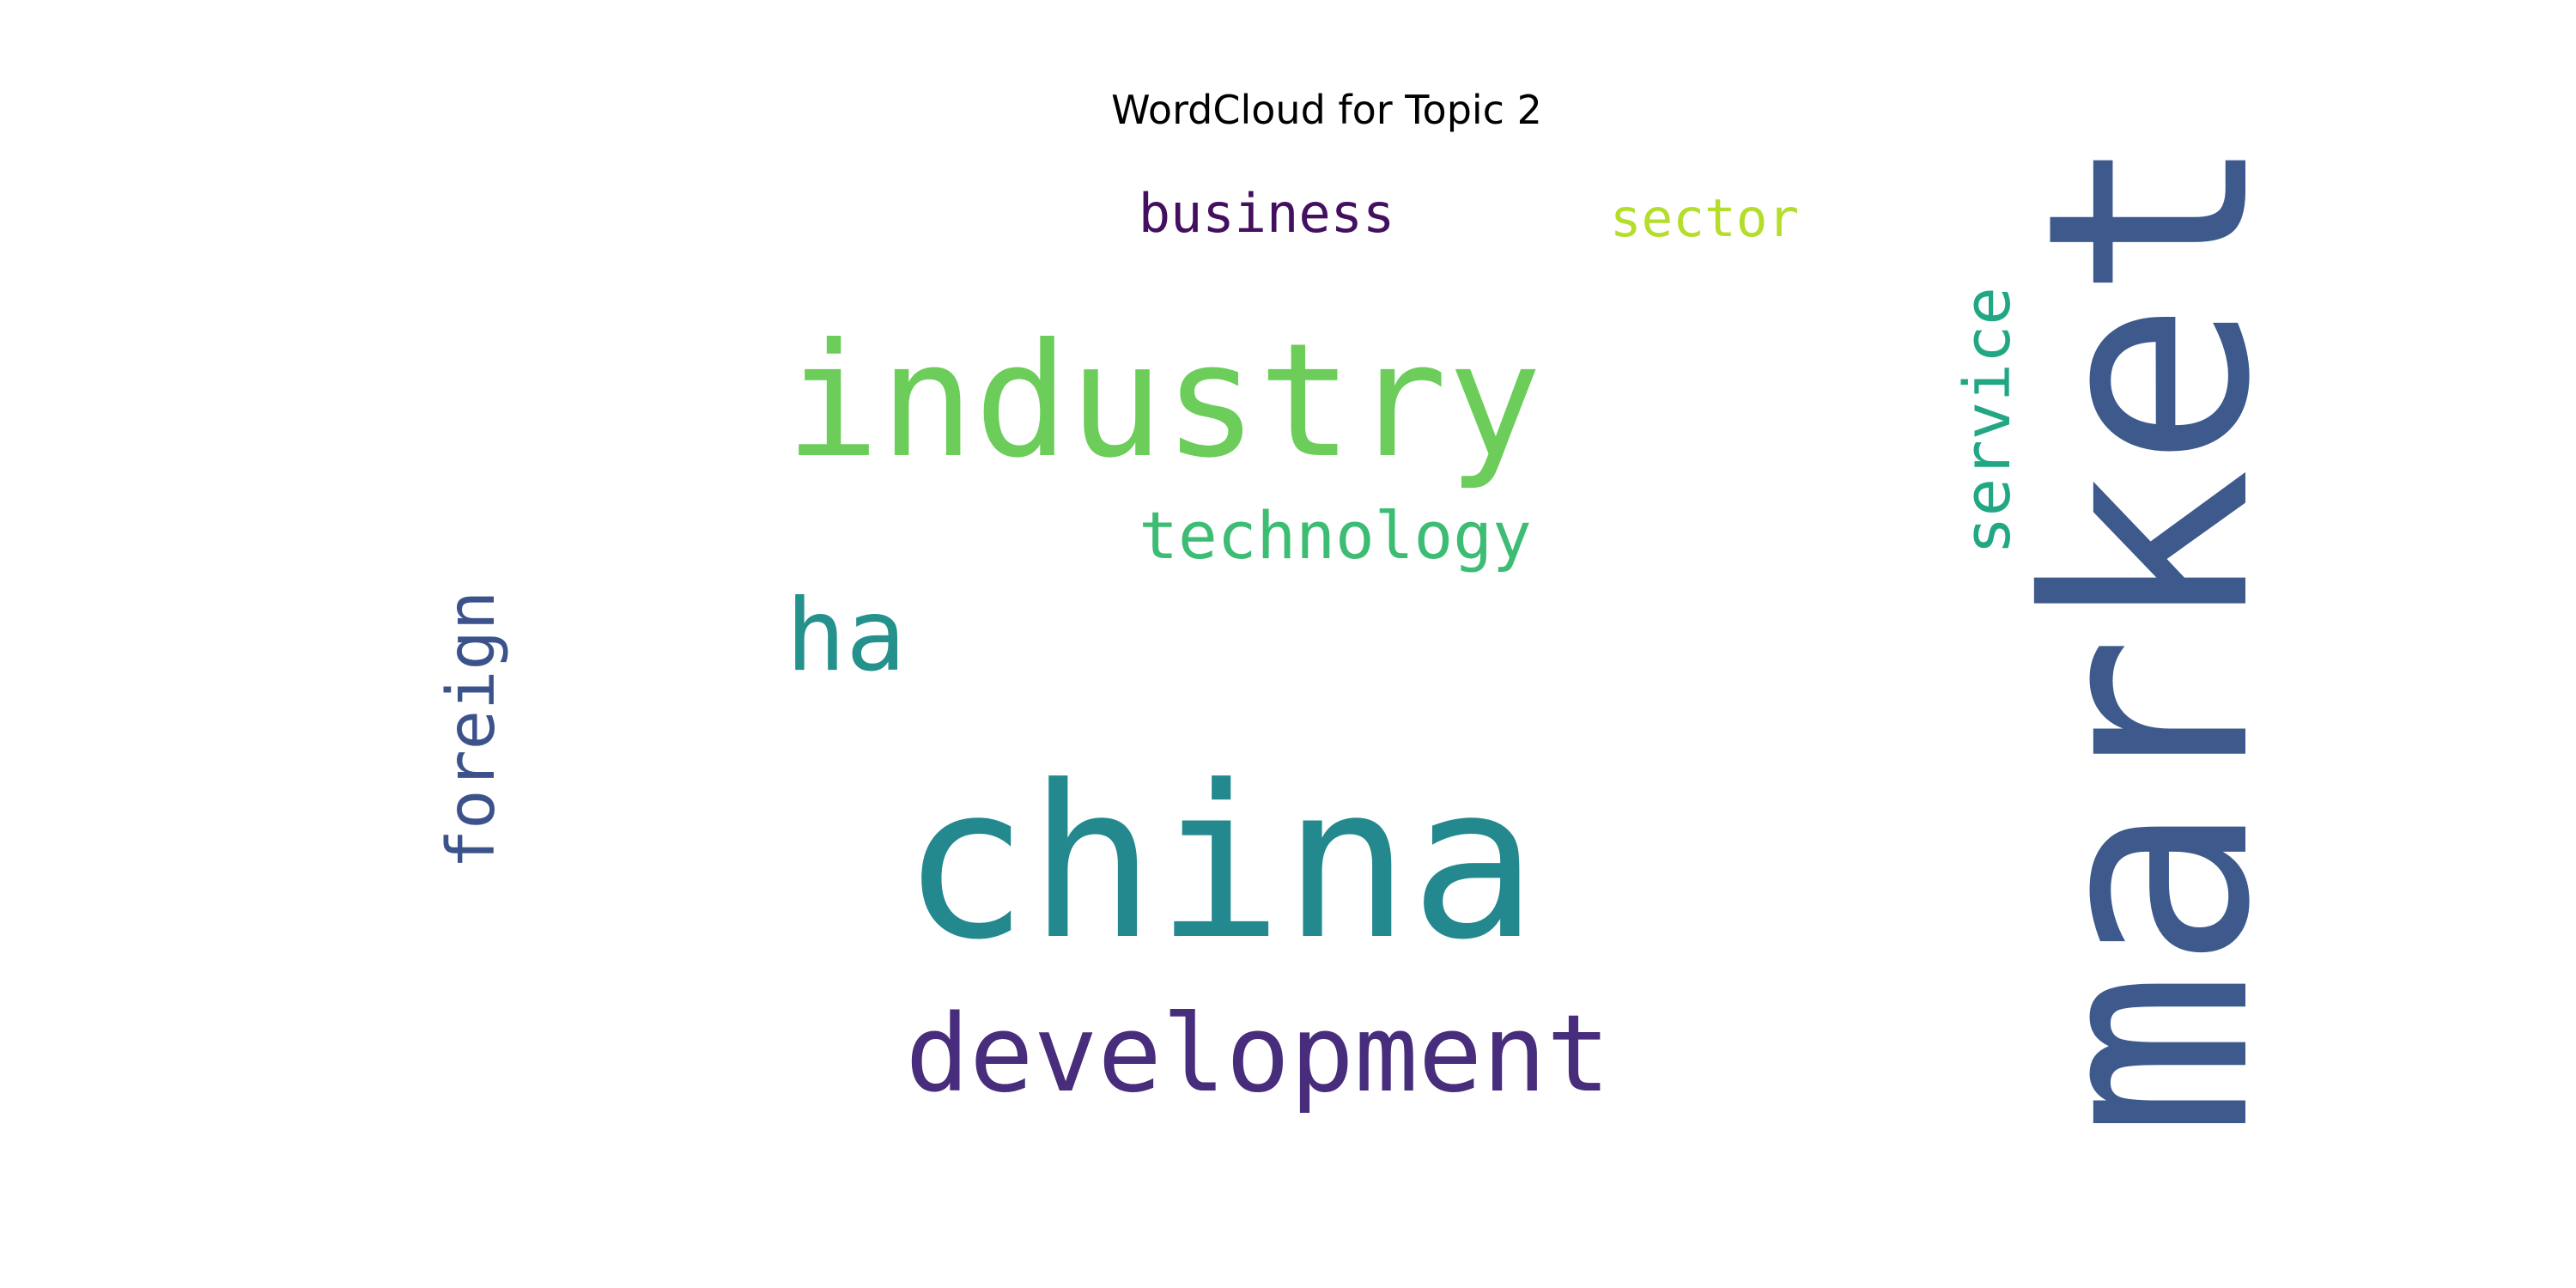 The width and height of the screenshot is (2576, 1288). What do you see at coordinates (1257, 1054) in the screenshot?
I see `word-development: development` at bounding box center [1257, 1054].